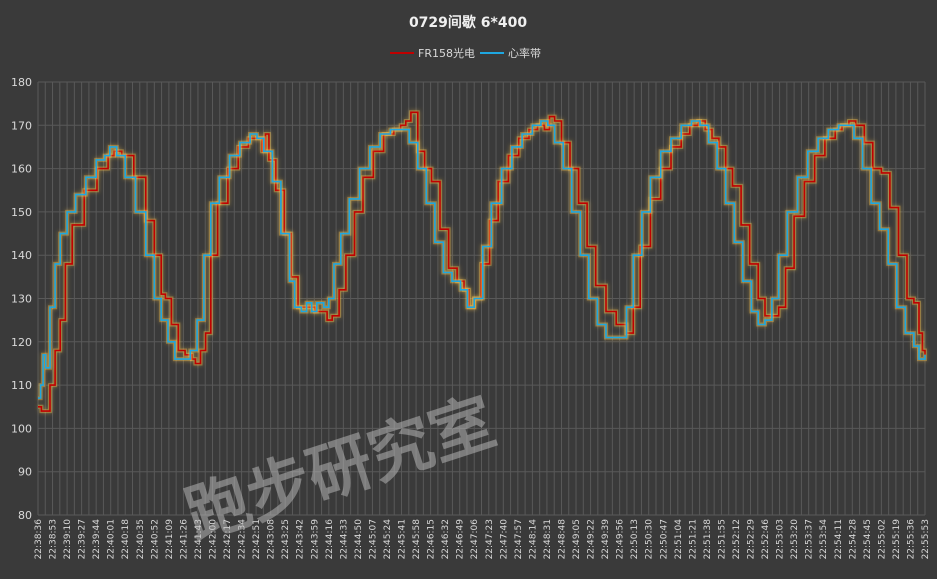  Describe the element at coordinates (170, 539) in the screenshot. I see `x-tick-label: 22:41:09` at that location.